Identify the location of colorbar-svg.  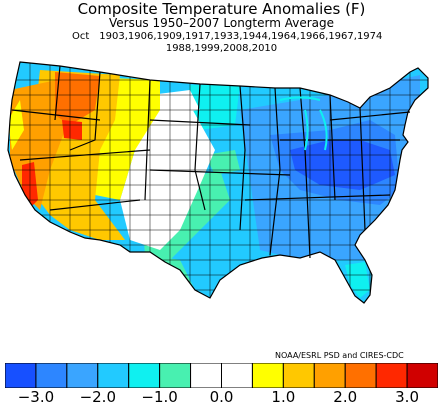
(221, 375).